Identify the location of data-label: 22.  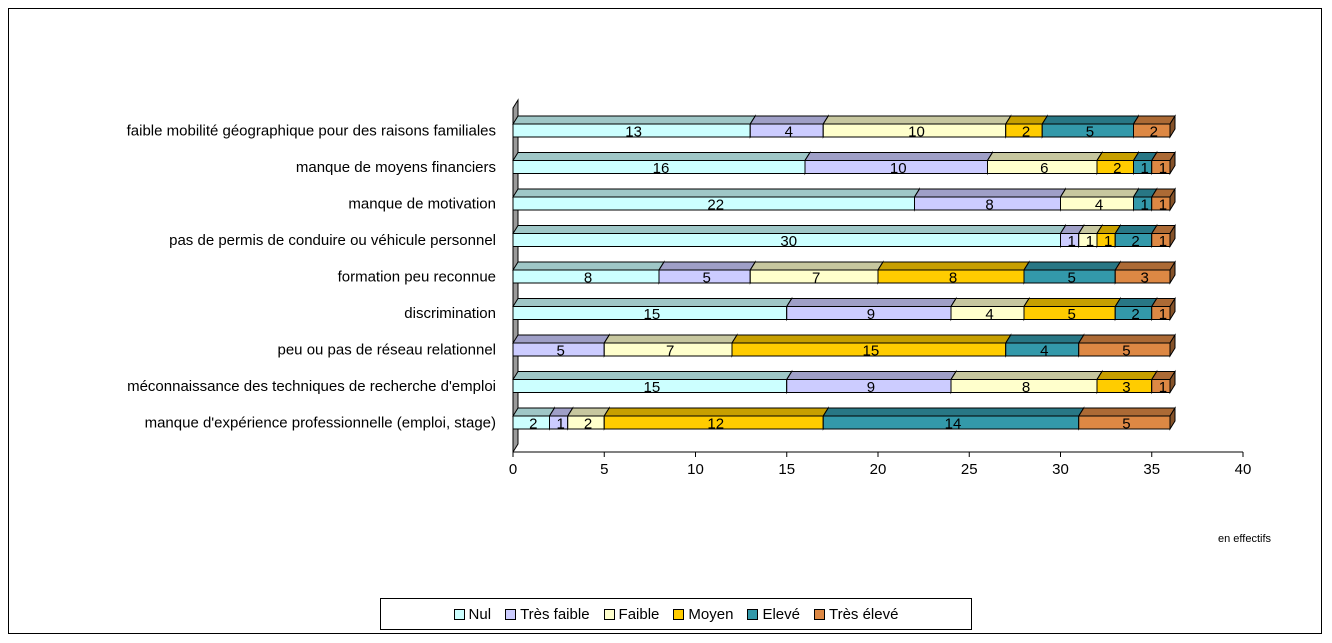
(715, 205).